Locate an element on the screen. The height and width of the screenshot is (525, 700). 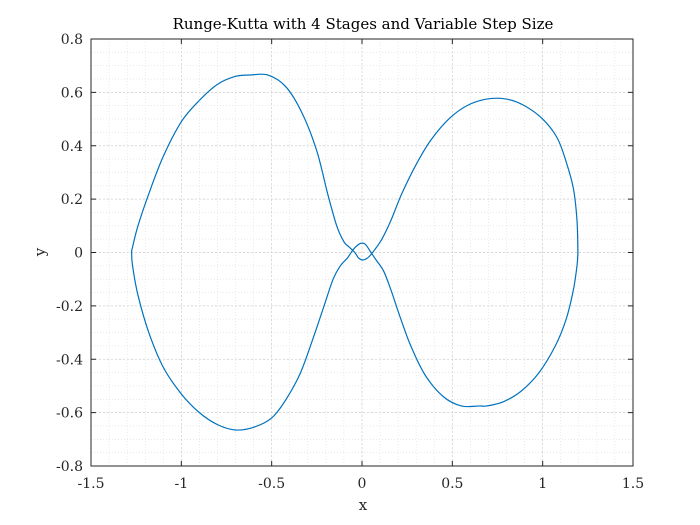
y-tick-label: -0.6 is located at coordinates (69, 414).